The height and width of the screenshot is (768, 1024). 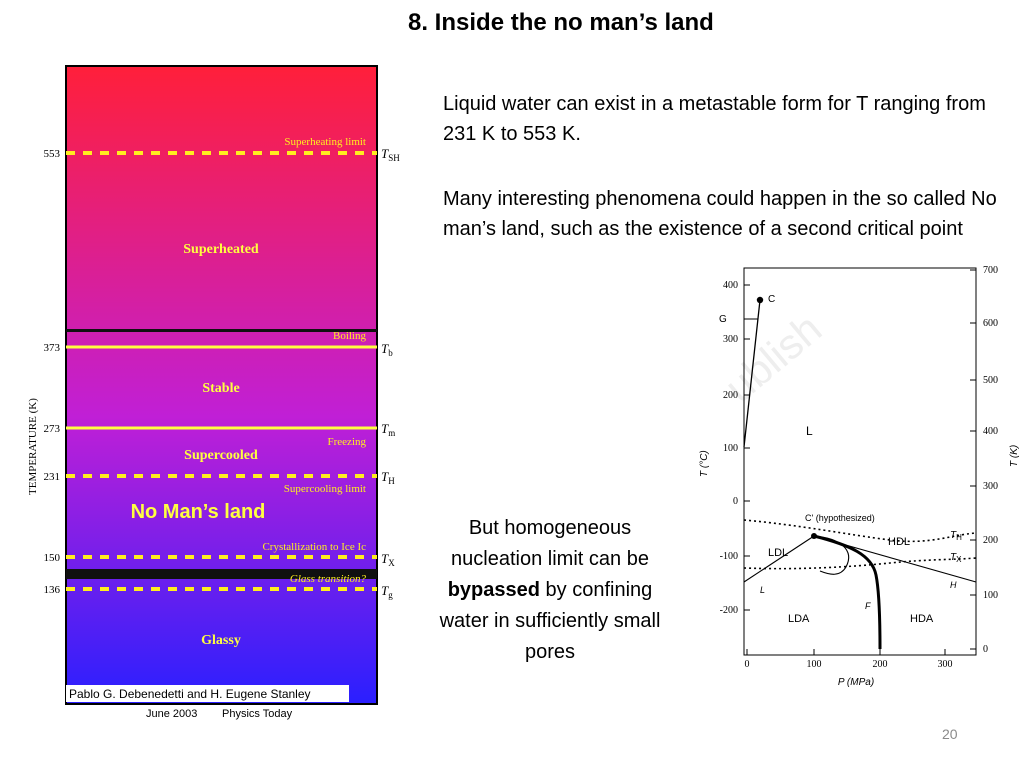 I want to click on tick-c-300: 300, so click(x=730, y=339).